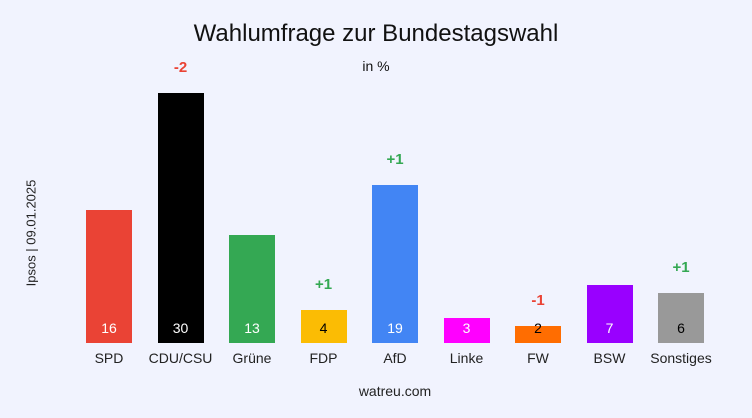 The height and width of the screenshot is (418, 752). What do you see at coordinates (109, 358) in the screenshot?
I see `category-label: SPD` at bounding box center [109, 358].